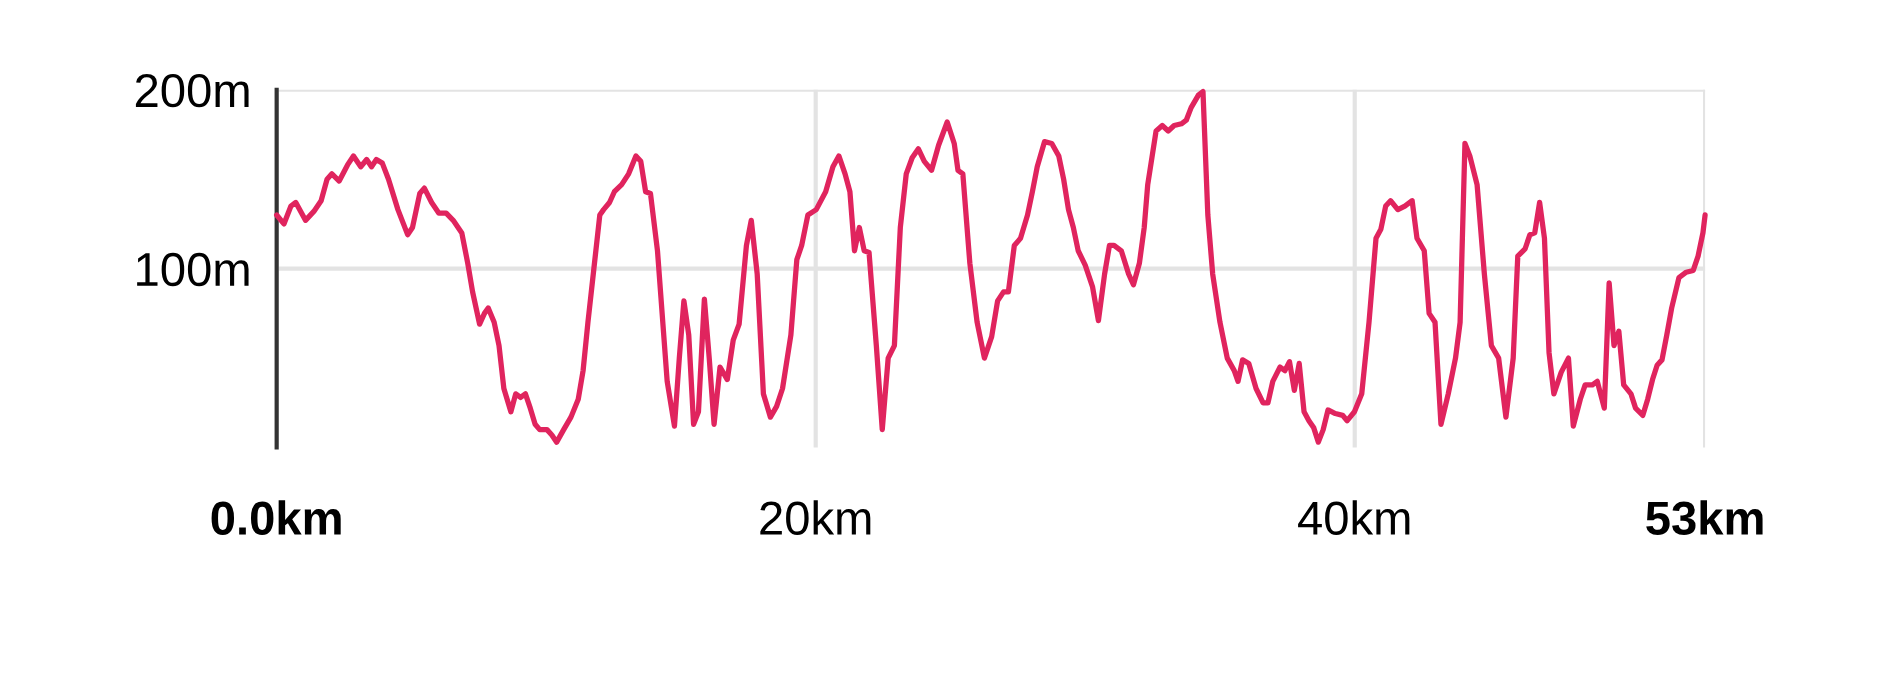  Describe the element at coordinates (192, 90) in the screenshot. I see `y-tick-label: 200m` at that location.